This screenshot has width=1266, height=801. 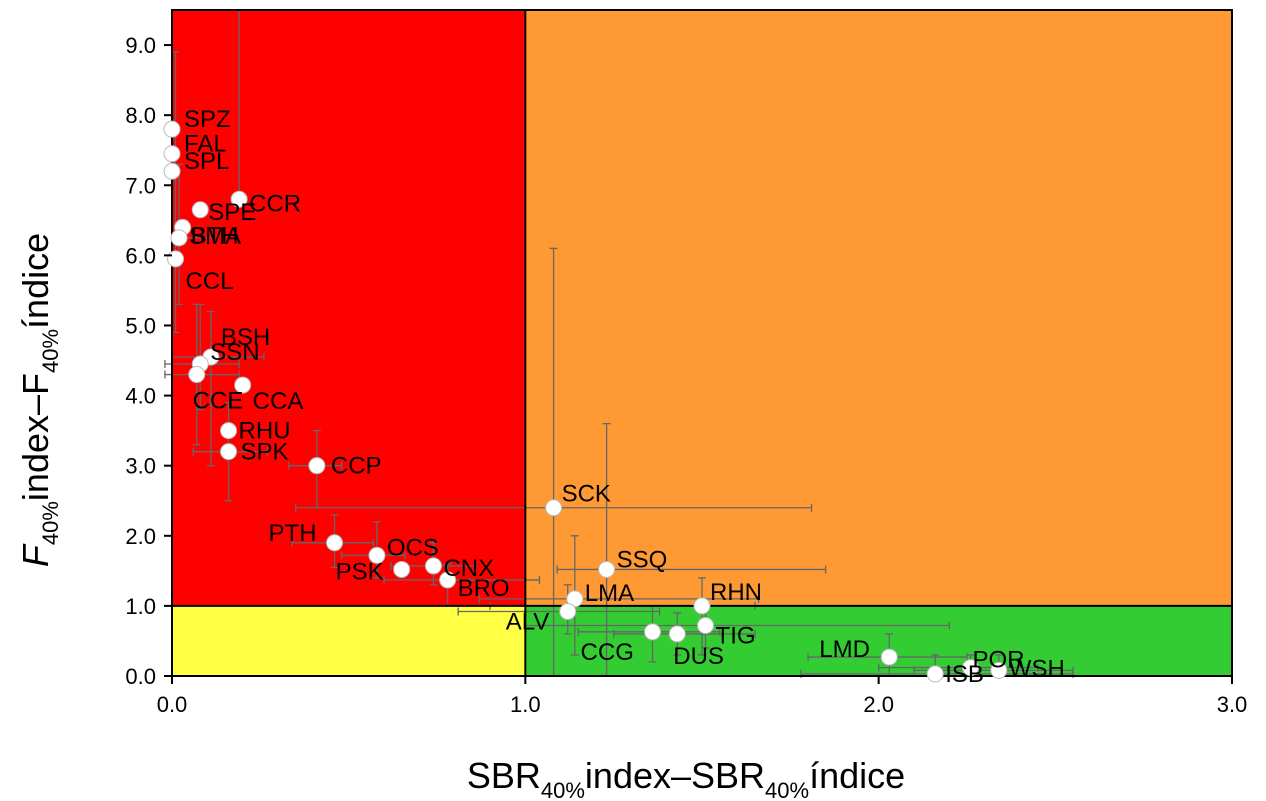 What do you see at coordinates (172, 171) in the screenshot?
I see `point-SPL` at bounding box center [172, 171].